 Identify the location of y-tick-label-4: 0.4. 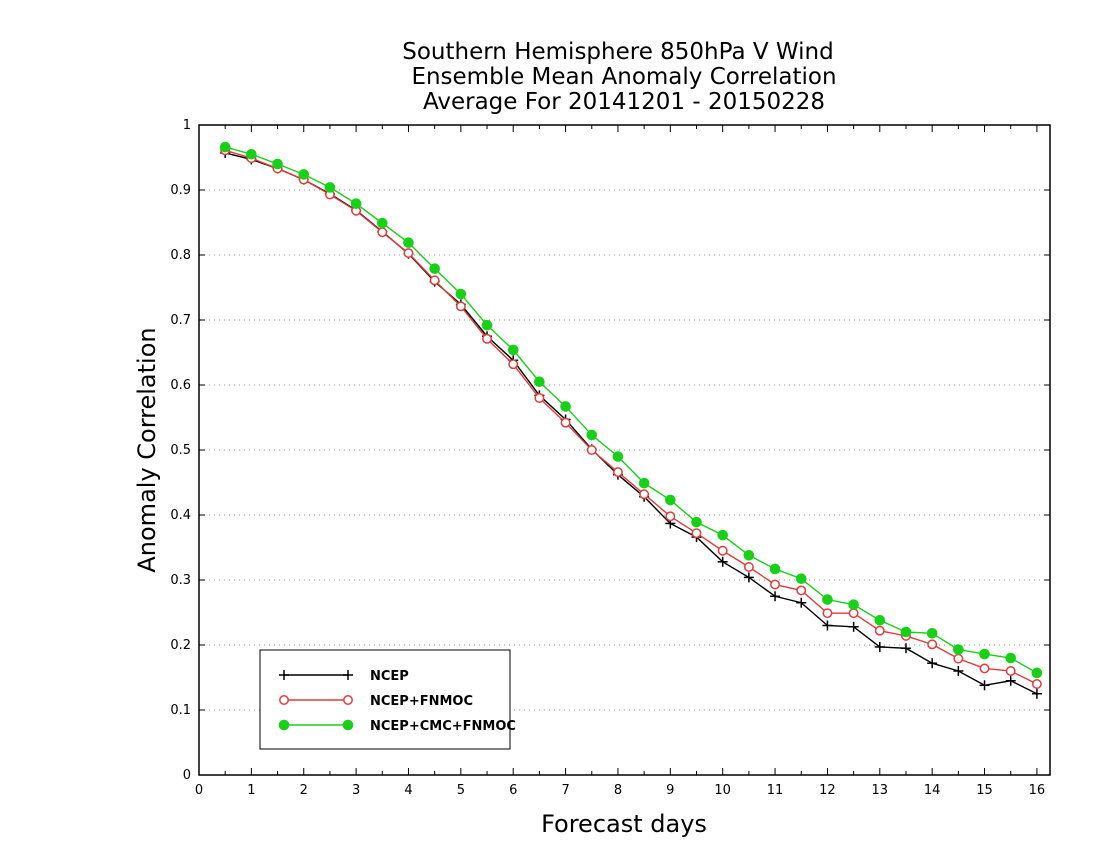
(180, 515).